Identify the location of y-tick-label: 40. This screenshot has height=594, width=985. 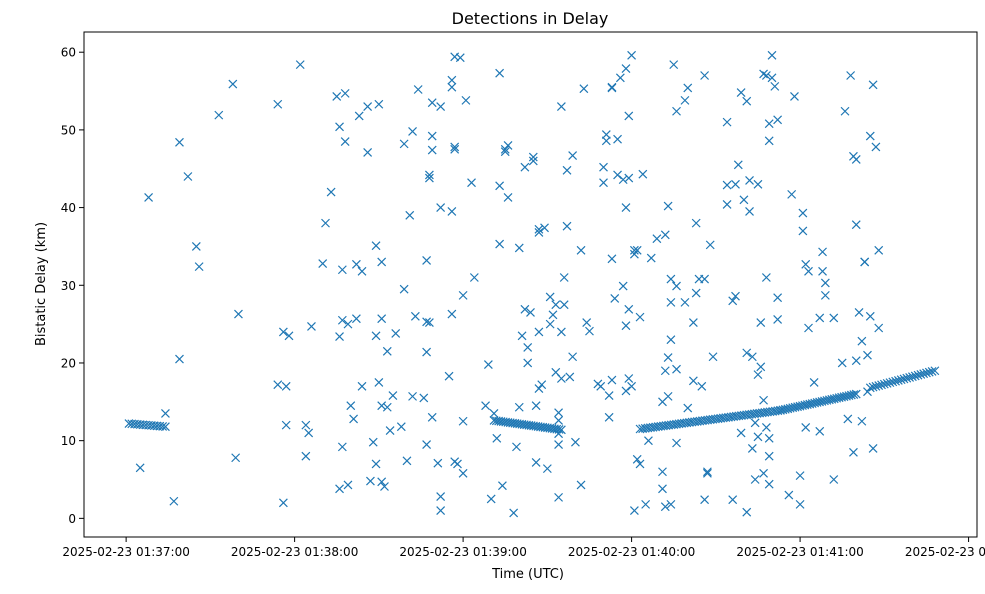
(68, 208).